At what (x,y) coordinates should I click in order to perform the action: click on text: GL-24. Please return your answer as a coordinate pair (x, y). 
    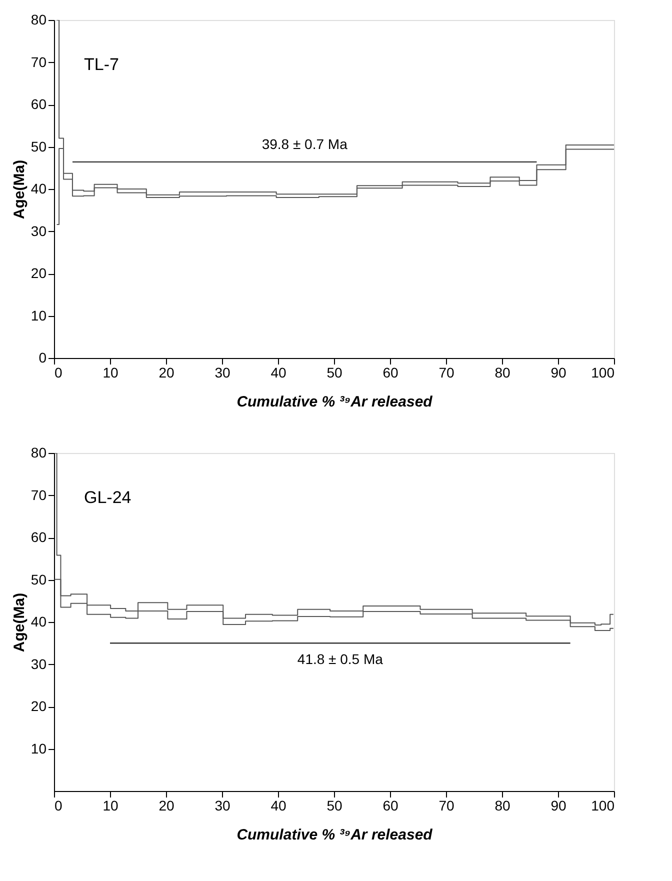
    Looking at the image, I should click on (108, 497).